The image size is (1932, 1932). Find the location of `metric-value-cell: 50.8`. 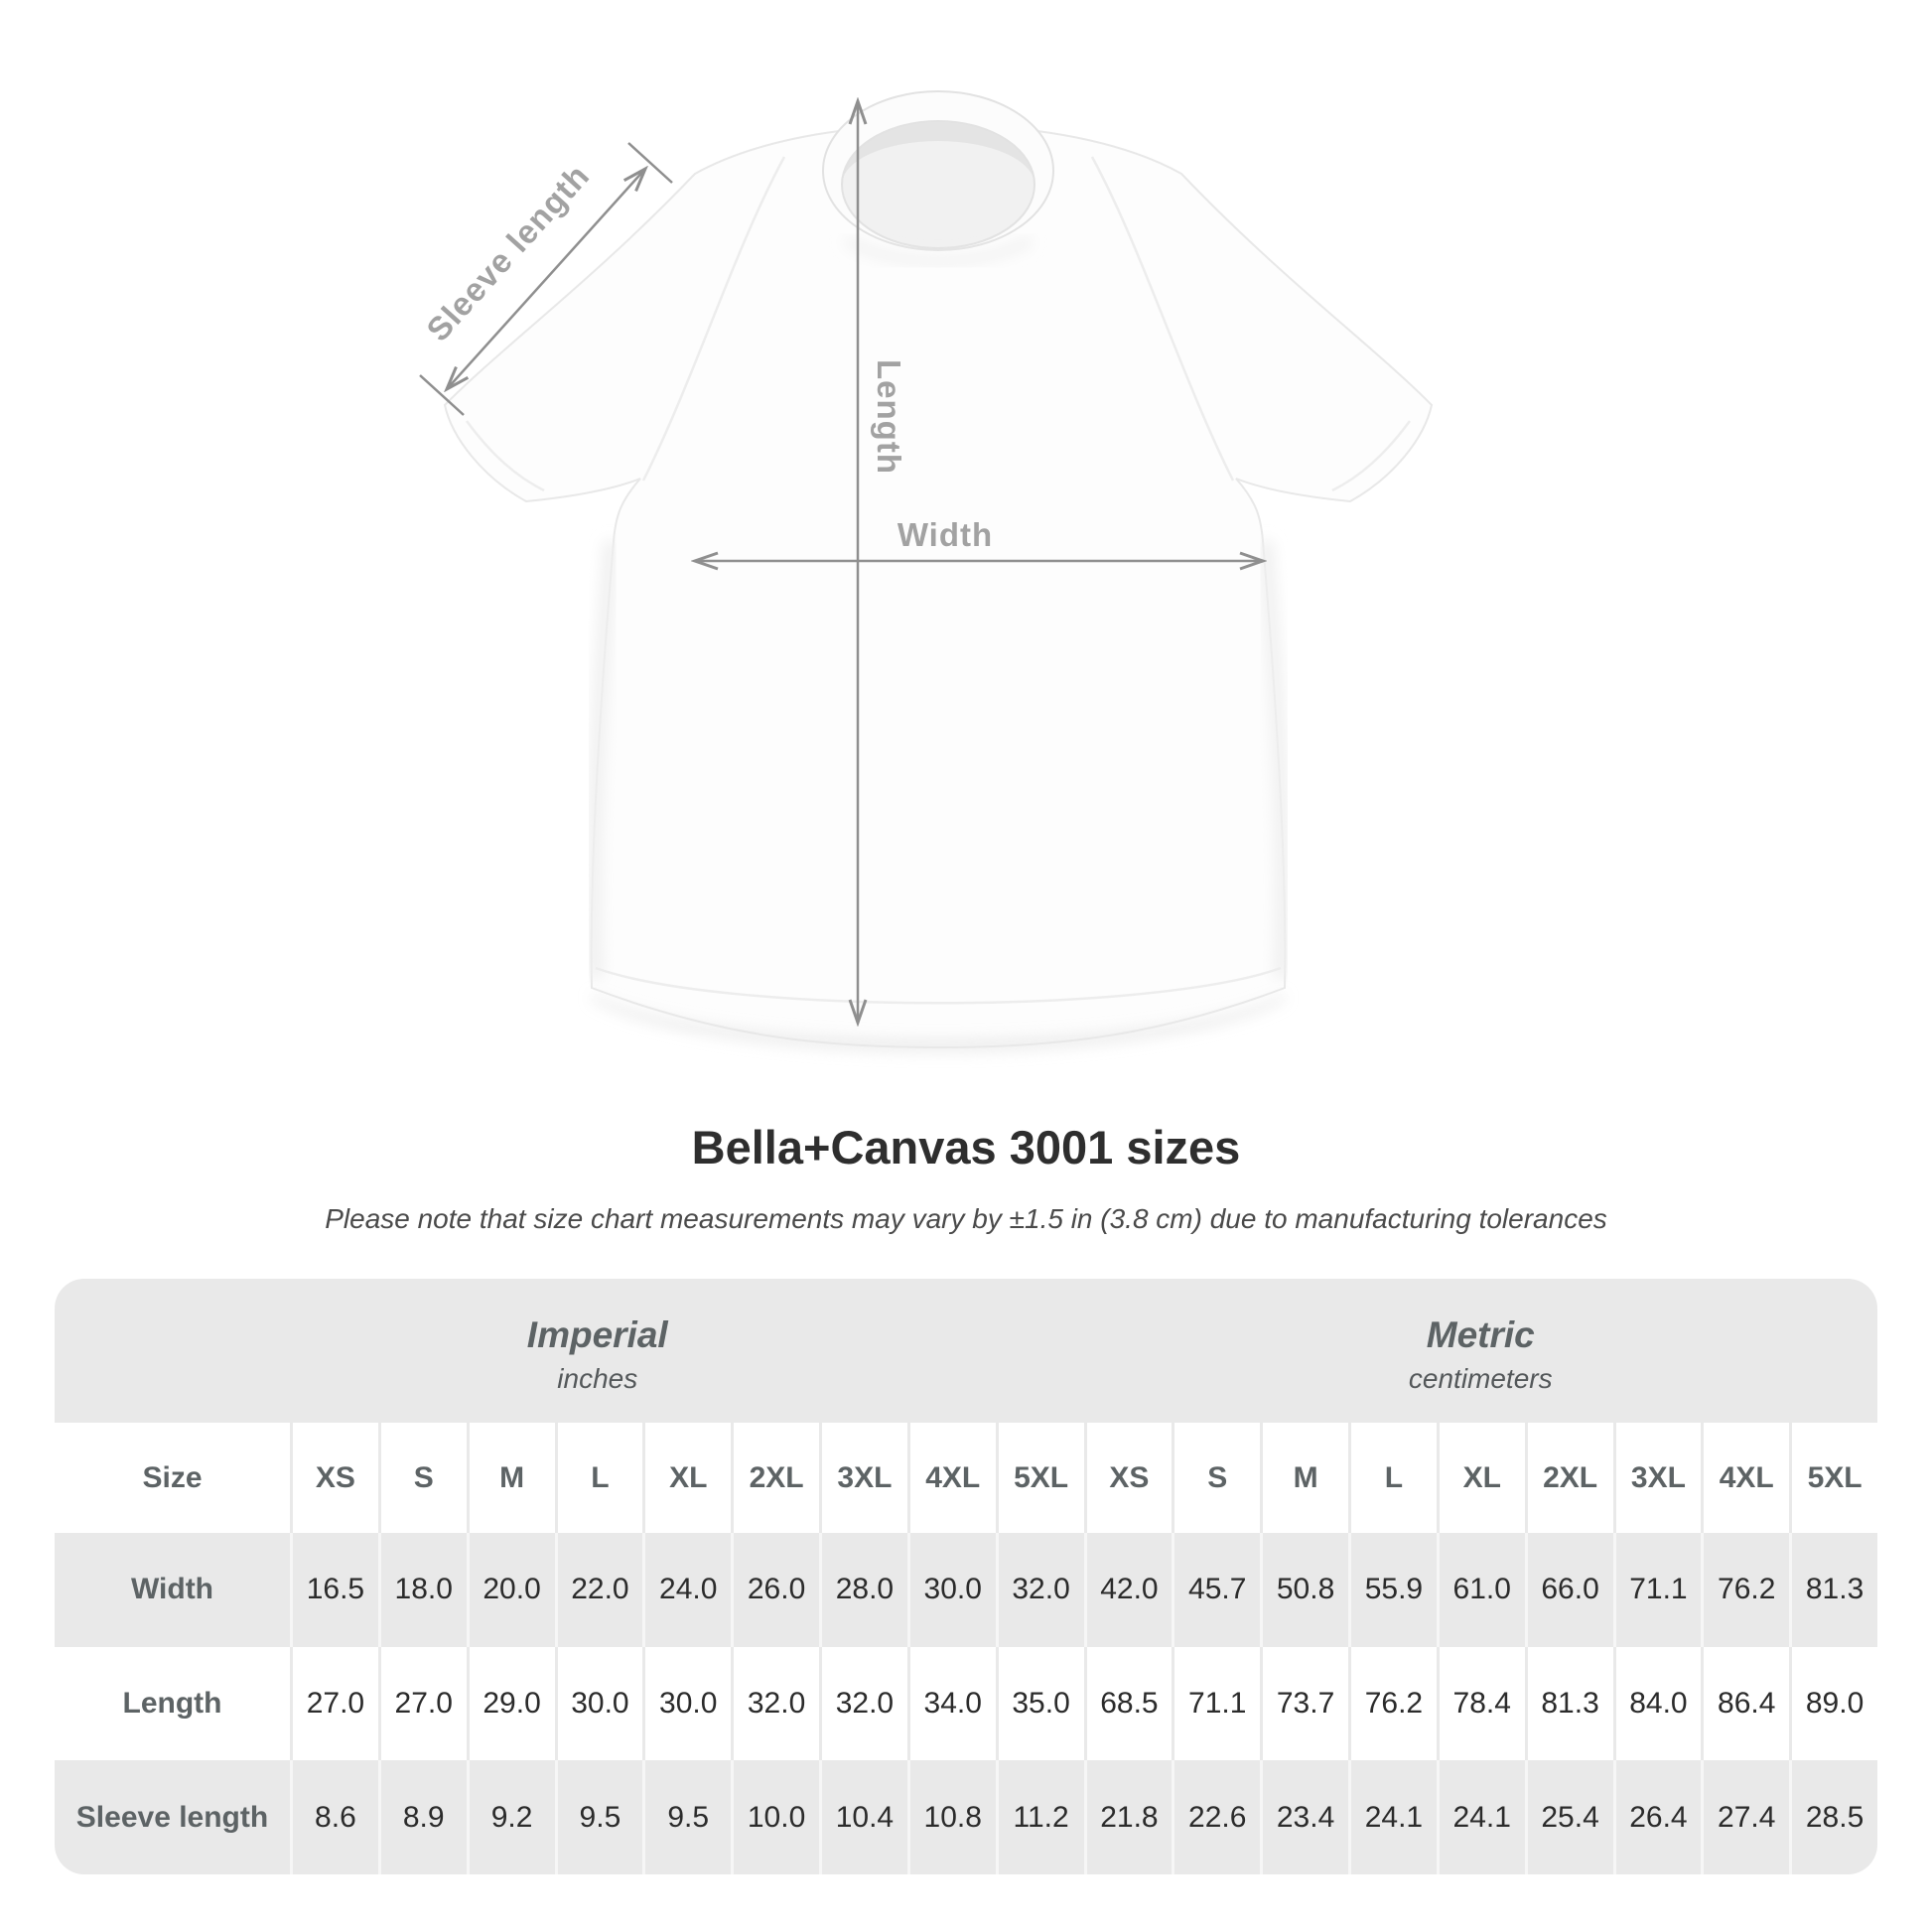

metric-value-cell: 50.8 is located at coordinates (1304, 1590).